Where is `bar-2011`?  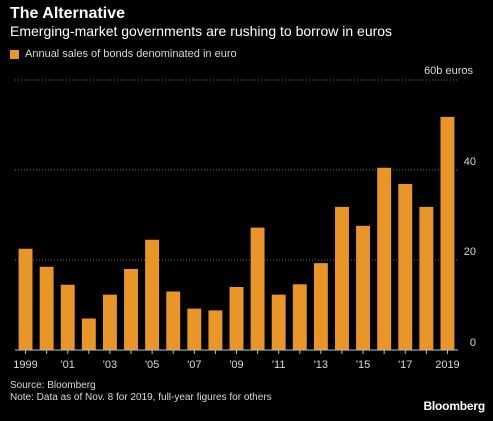
bar-2011 is located at coordinates (278, 322).